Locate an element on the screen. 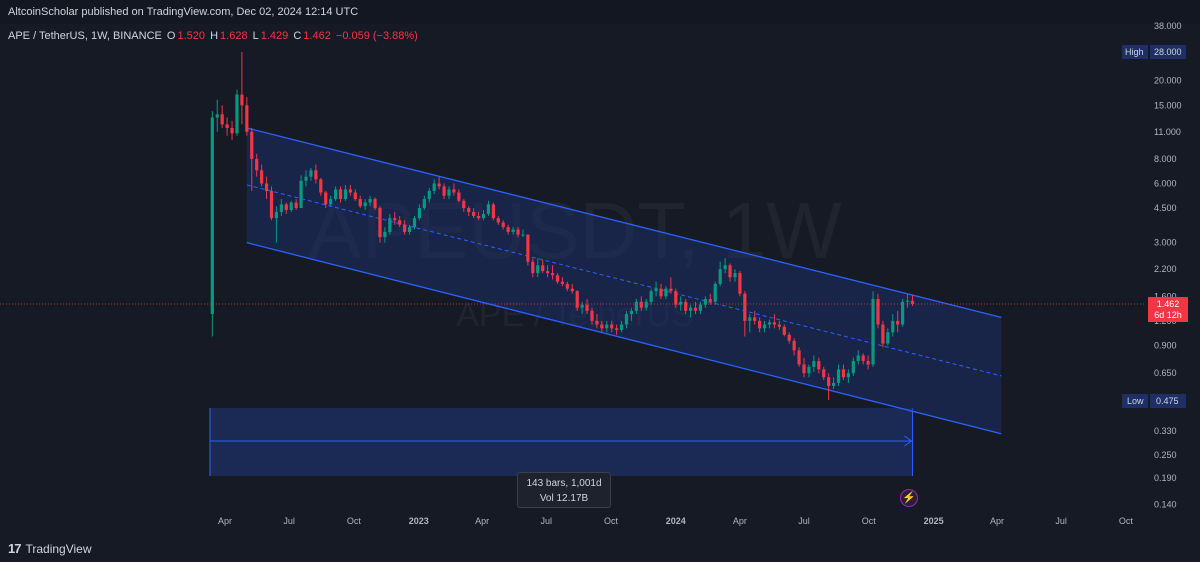 Image resolution: width=1200 pixels, height=562 pixels. time-tick-label: Jul is located at coordinates (804, 521).